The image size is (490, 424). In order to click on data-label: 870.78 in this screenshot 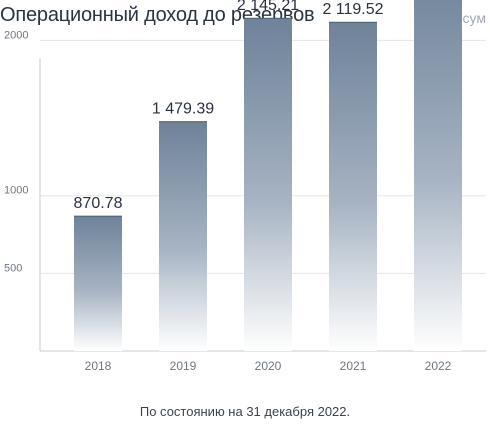, I will do `click(98, 203)`.